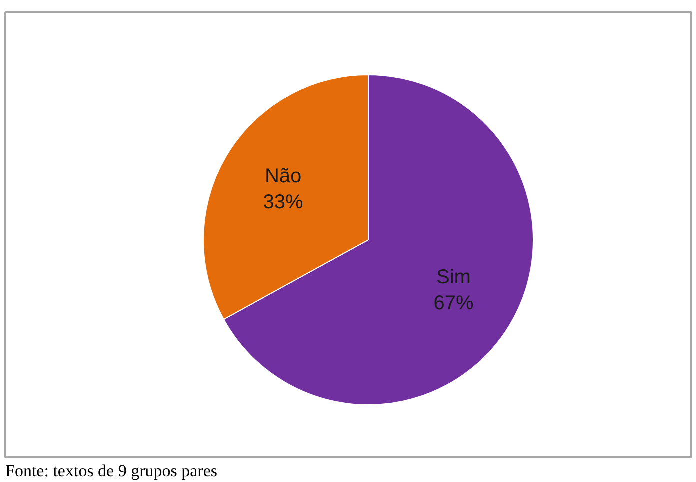  What do you see at coordinates (112, 471) in the screenshot?
I see `source-note: Fonte: textos de 9 grupos pares` at bounding box center [112, 471].